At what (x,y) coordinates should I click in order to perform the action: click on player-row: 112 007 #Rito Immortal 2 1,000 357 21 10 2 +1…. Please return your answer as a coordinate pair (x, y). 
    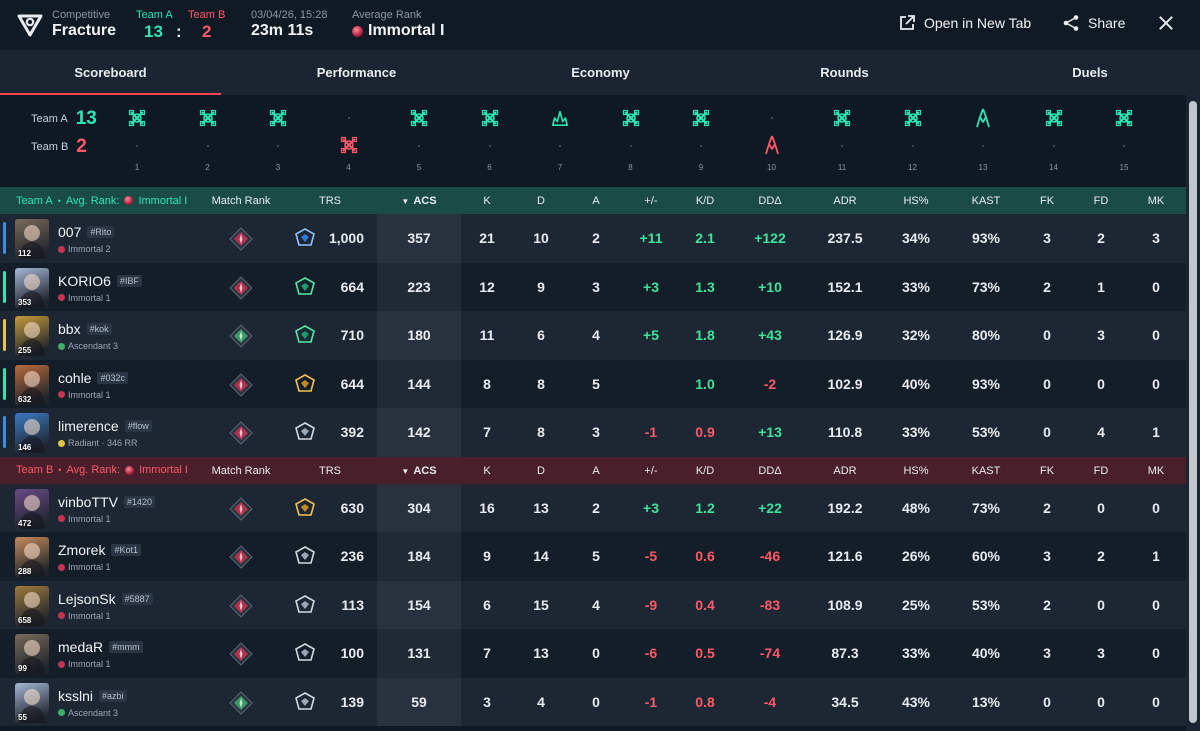
    Looking at the image, I should click on (593, 238).